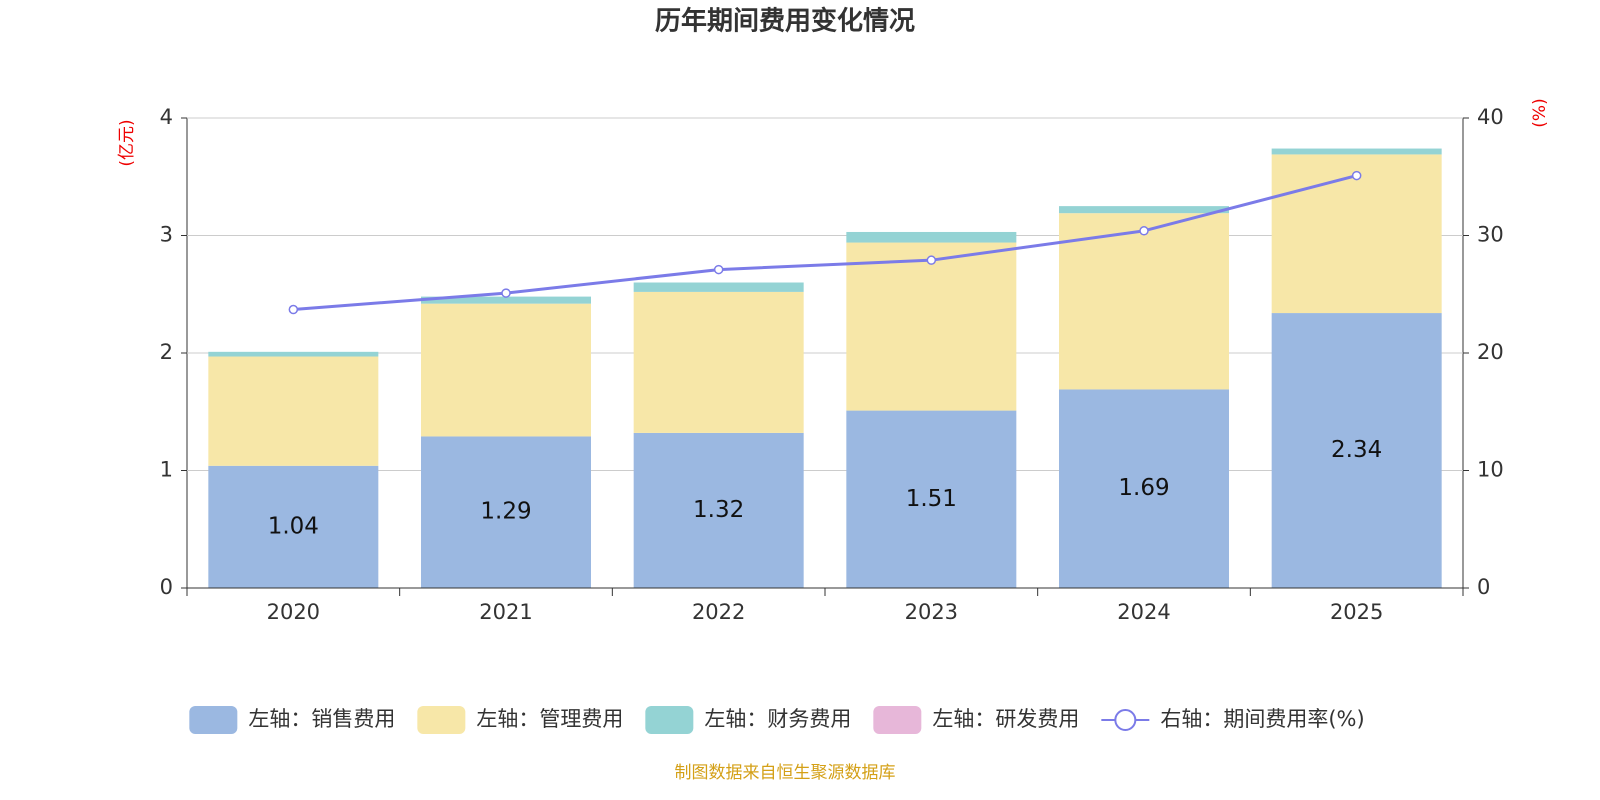 Image resolution: width=1600 pixels, height=800 pixels. Describe the element at coordinates (931, 612) in the screenshot. I see `x-tick-label: 2023` at that location.